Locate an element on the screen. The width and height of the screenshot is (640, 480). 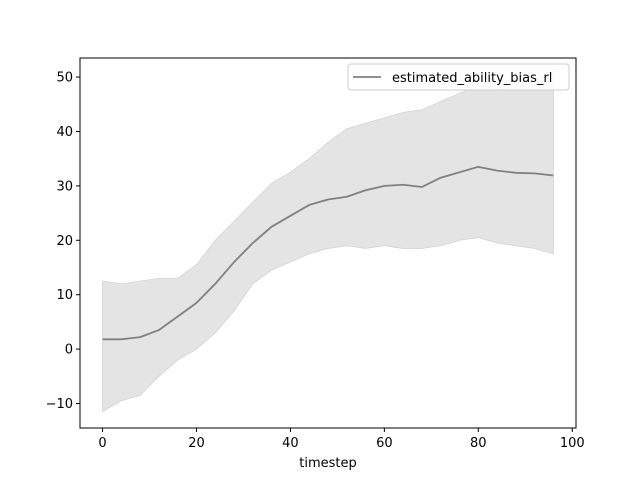
y-tick-label: 0 is located at coordinates (69, 350).